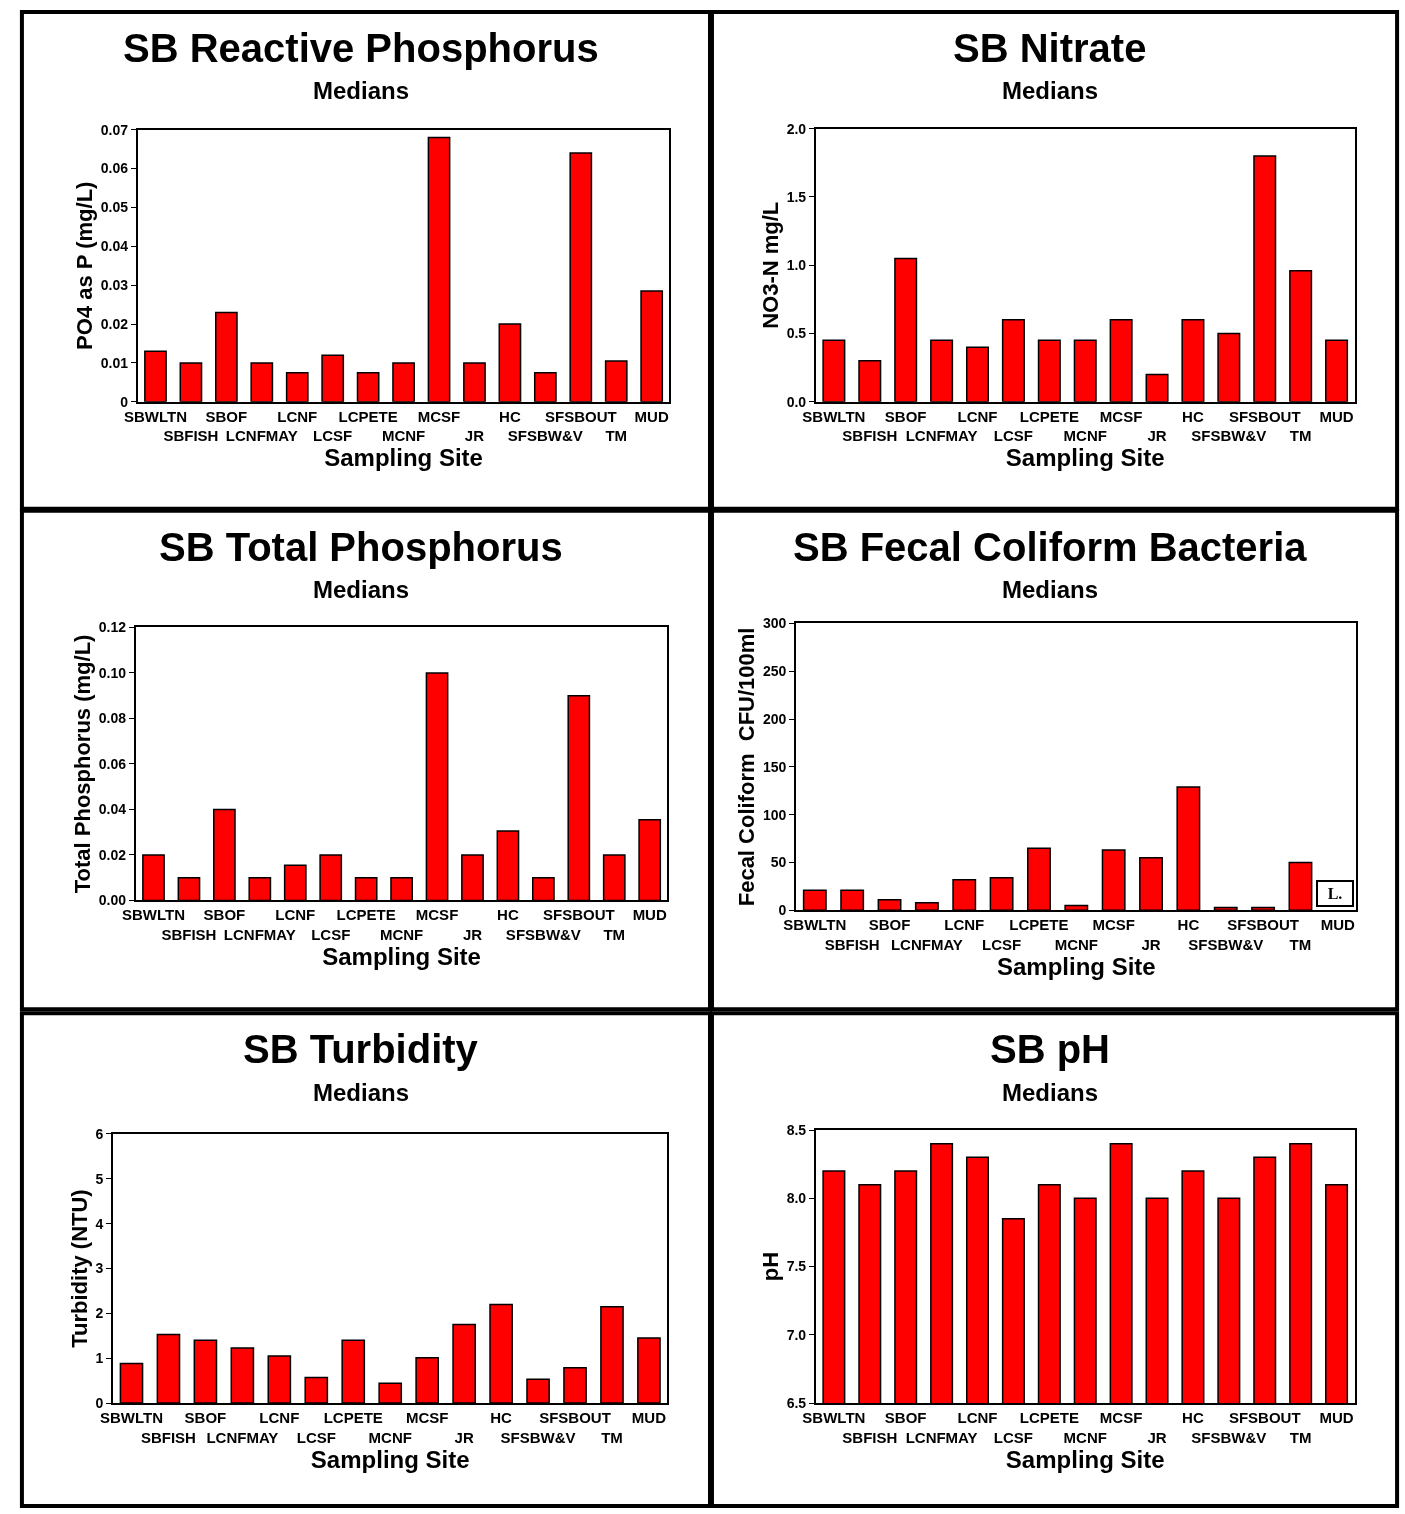 This screenshot has height=1514, width=1405. Describe the element at coordinates (796, 333) in the screenshot. I see `y-tick-label: 0.5` at that location.